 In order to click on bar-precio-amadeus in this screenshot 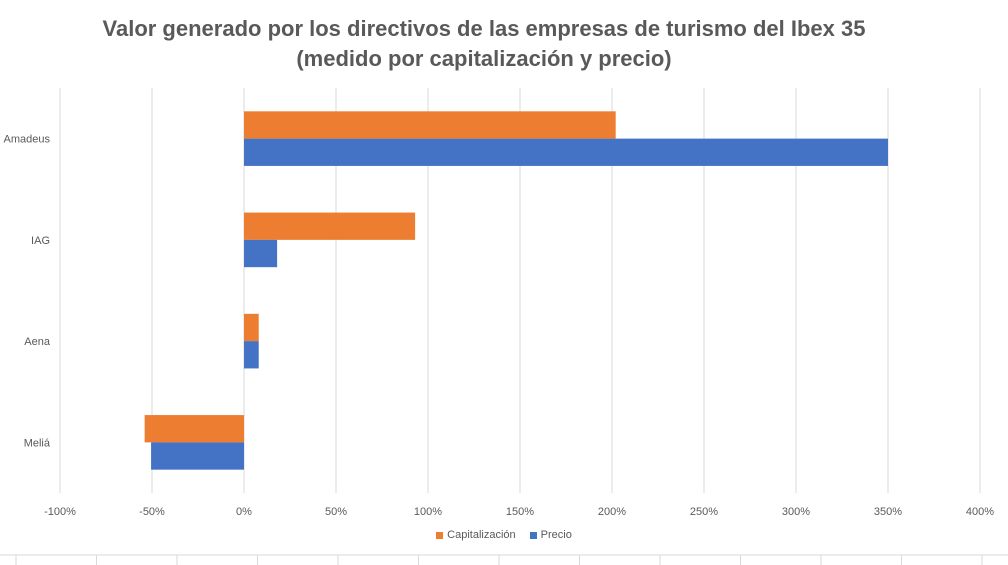, I will do `click(566, 152)`.